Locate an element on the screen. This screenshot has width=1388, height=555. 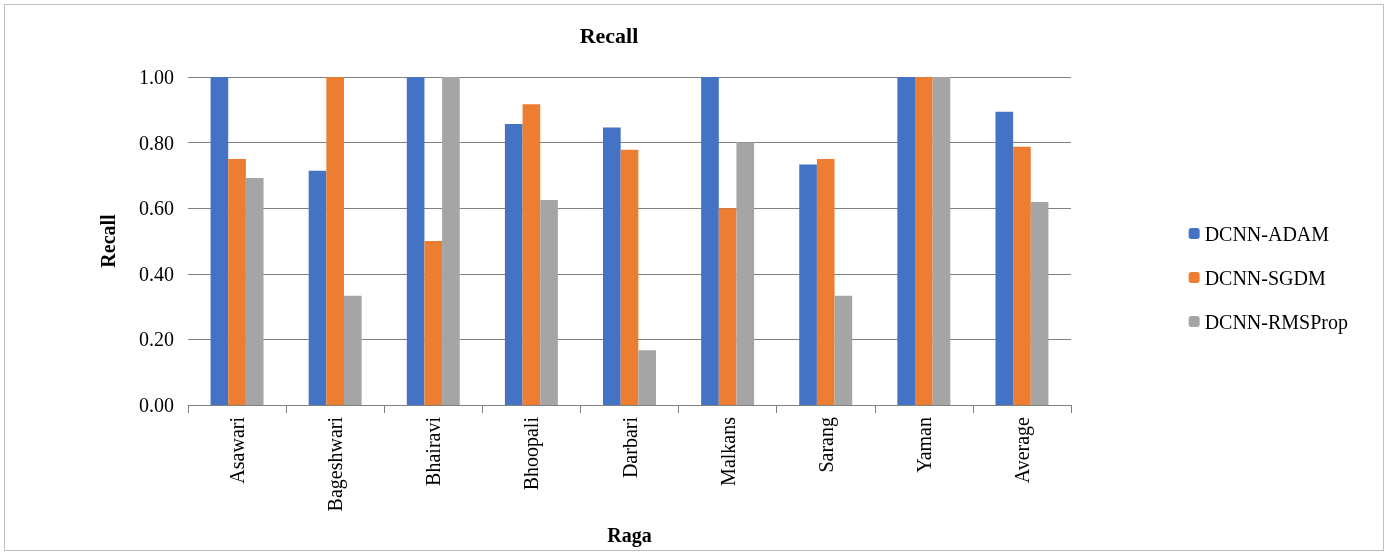
x-tick-label: Asawari is located at coordinates (237, 450).